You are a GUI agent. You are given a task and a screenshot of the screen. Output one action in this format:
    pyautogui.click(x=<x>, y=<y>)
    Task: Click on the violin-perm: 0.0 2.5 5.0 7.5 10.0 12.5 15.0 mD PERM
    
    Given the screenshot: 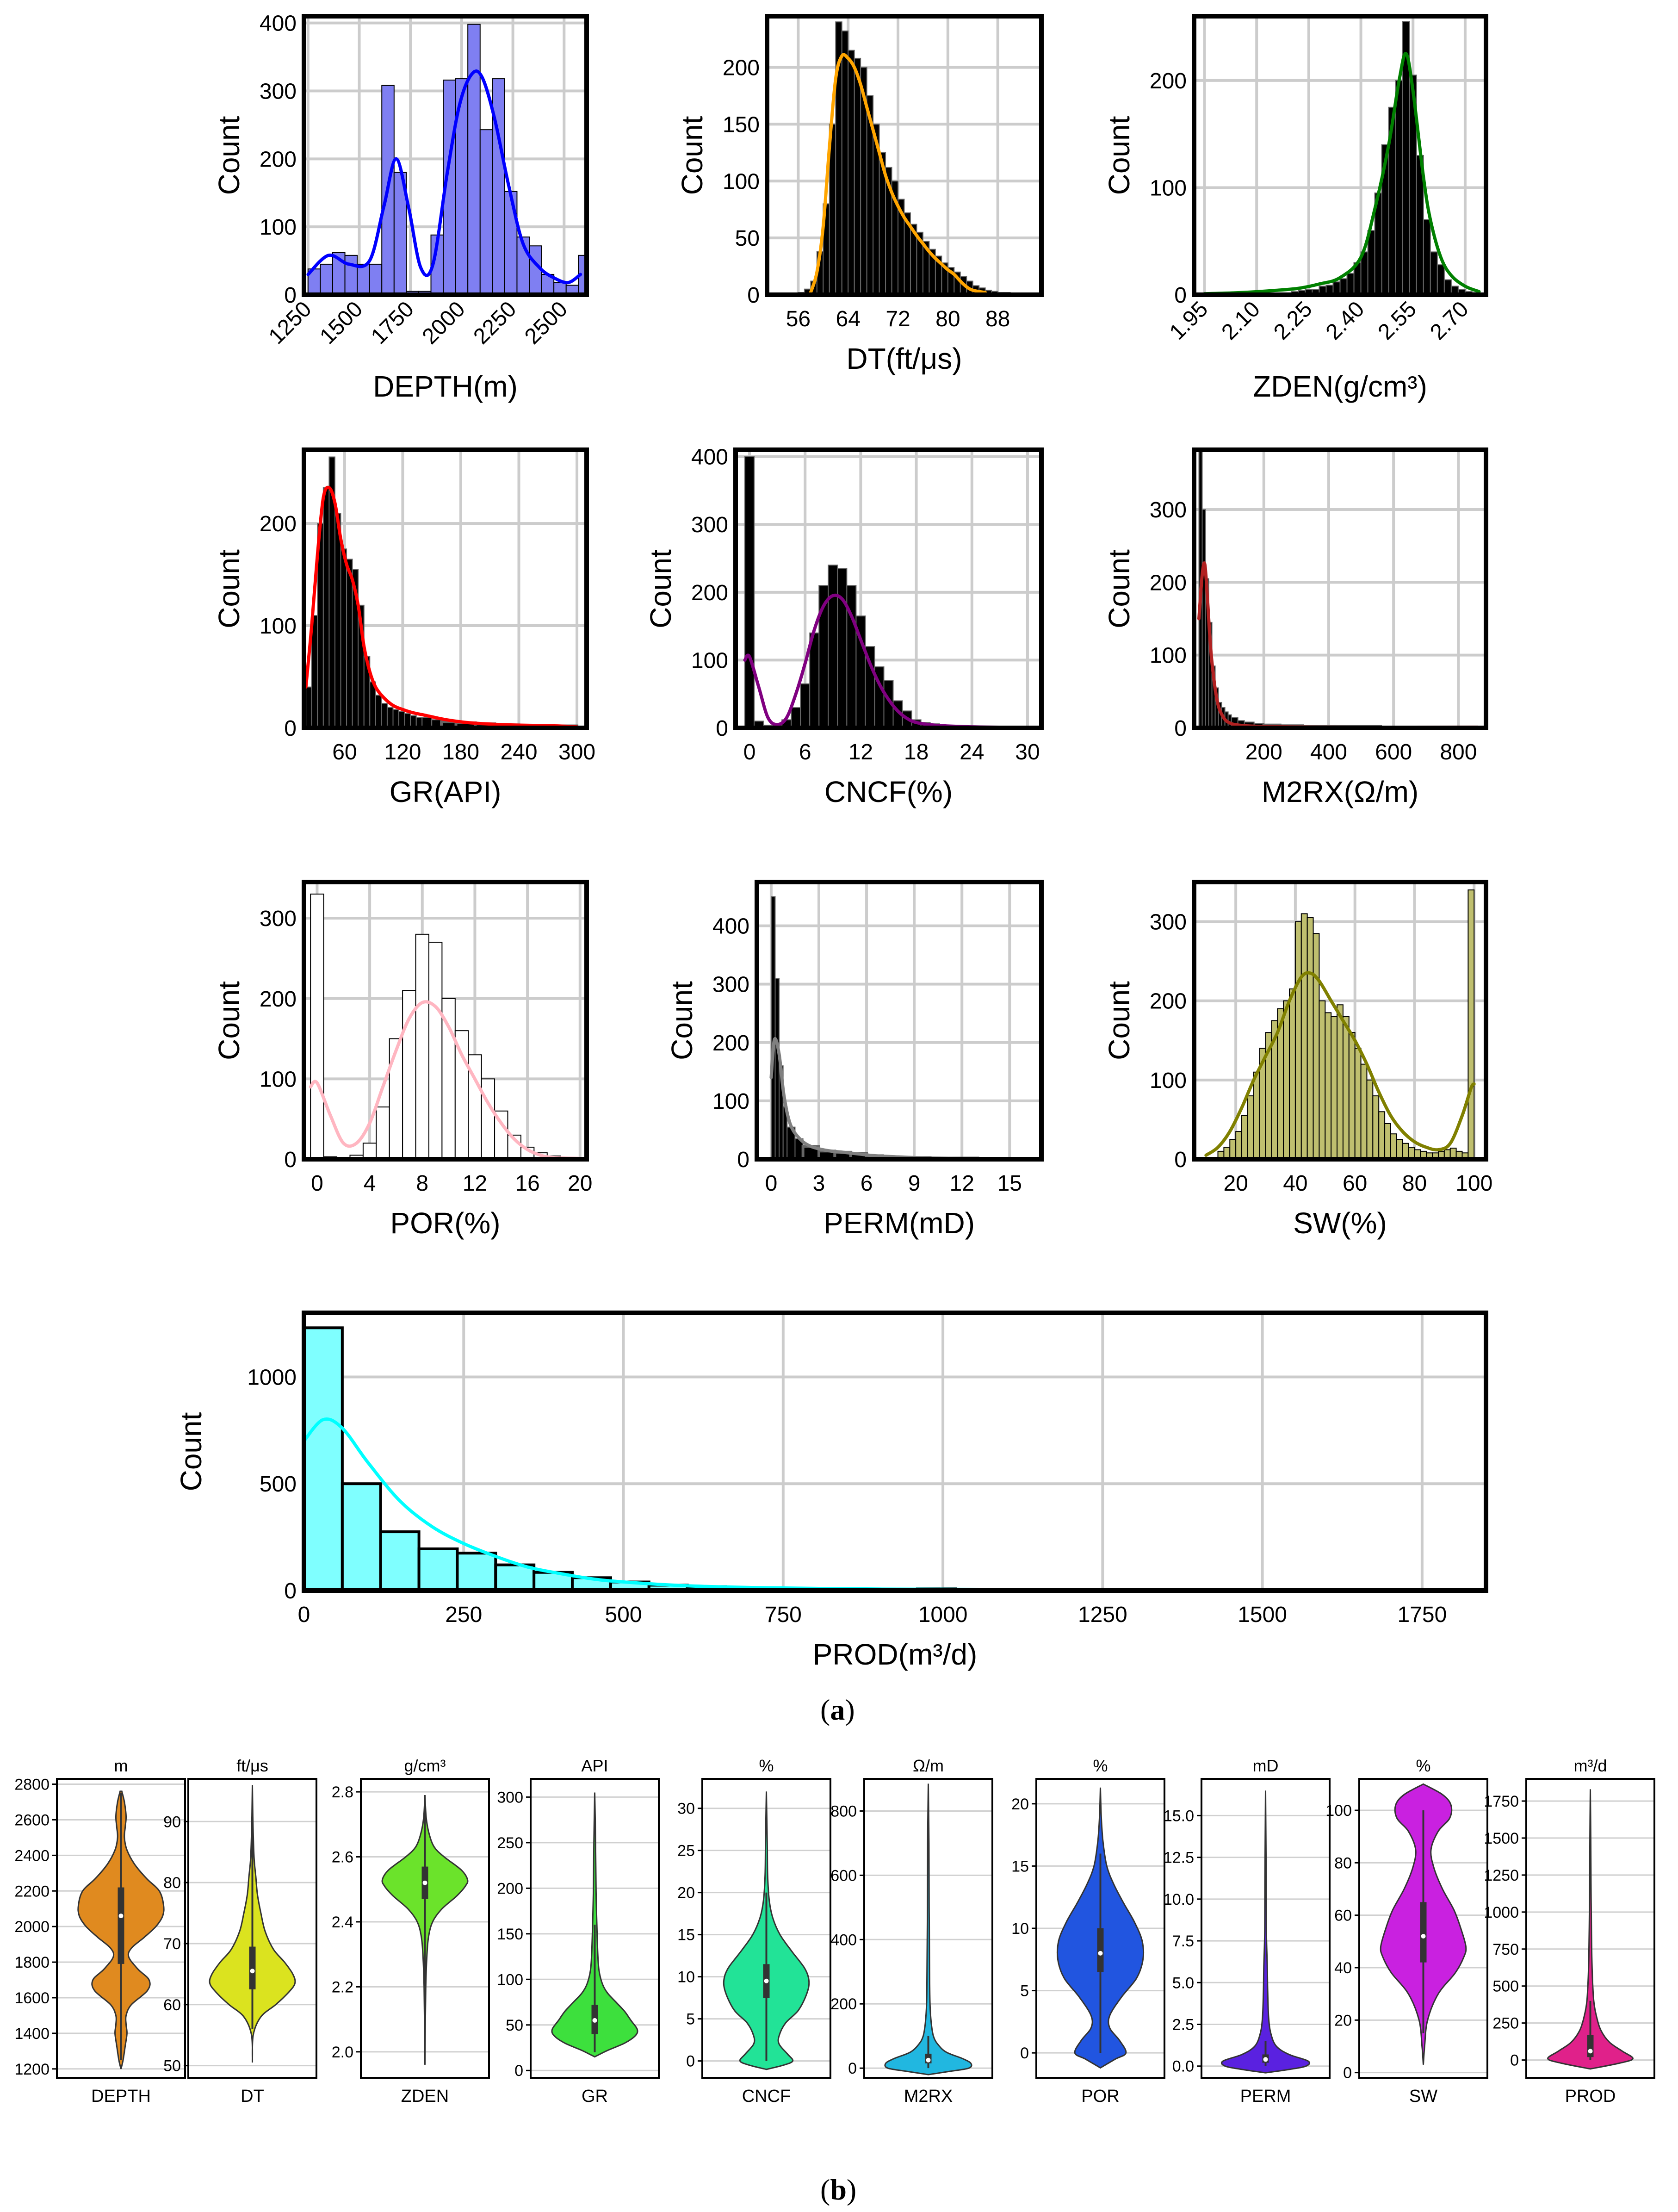 What is the action you would take?
    pyautogui.click(x=1247, y=1931)
    